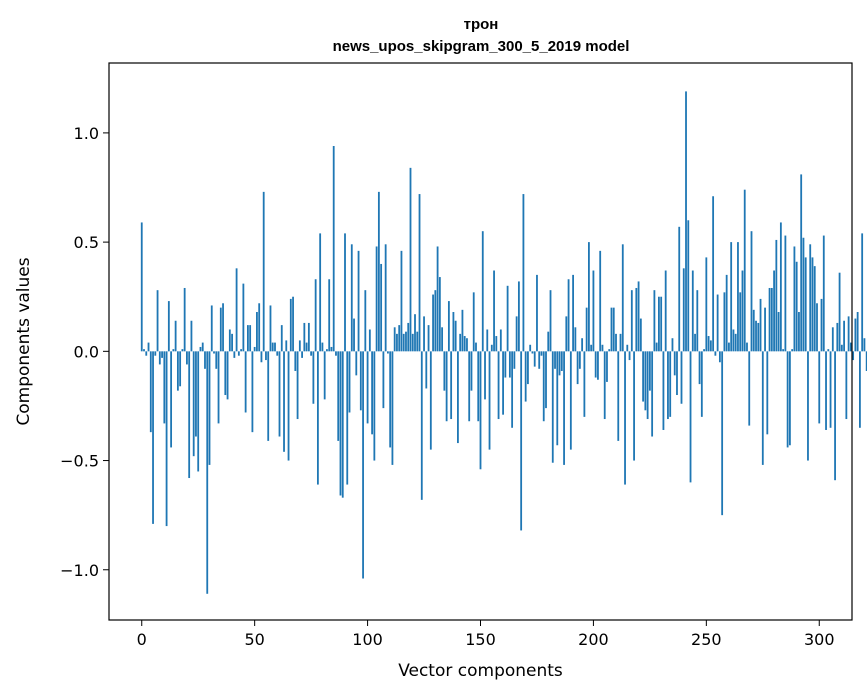 This screenshot has width=867, height=696. What do you see at coordinates (480, 671) in the screenshot?
I see `x-axis-label: Vector components` at bounding box center [480, 671].